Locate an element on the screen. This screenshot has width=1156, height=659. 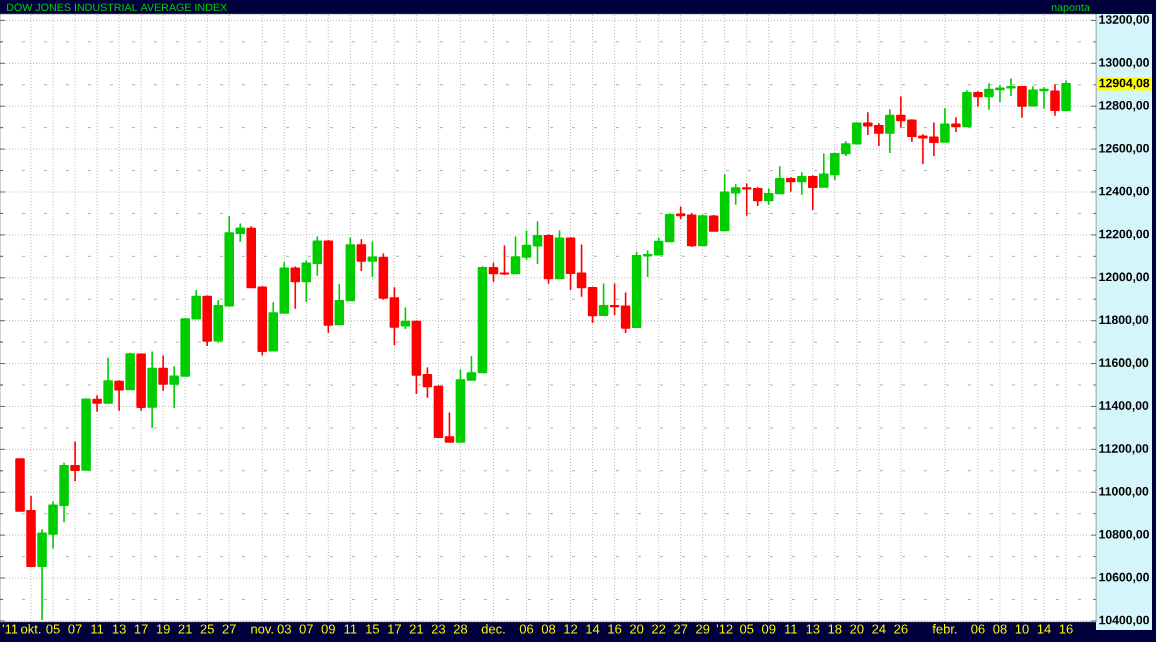
x-tick-label: dec. is located at coordinates (493, 629).